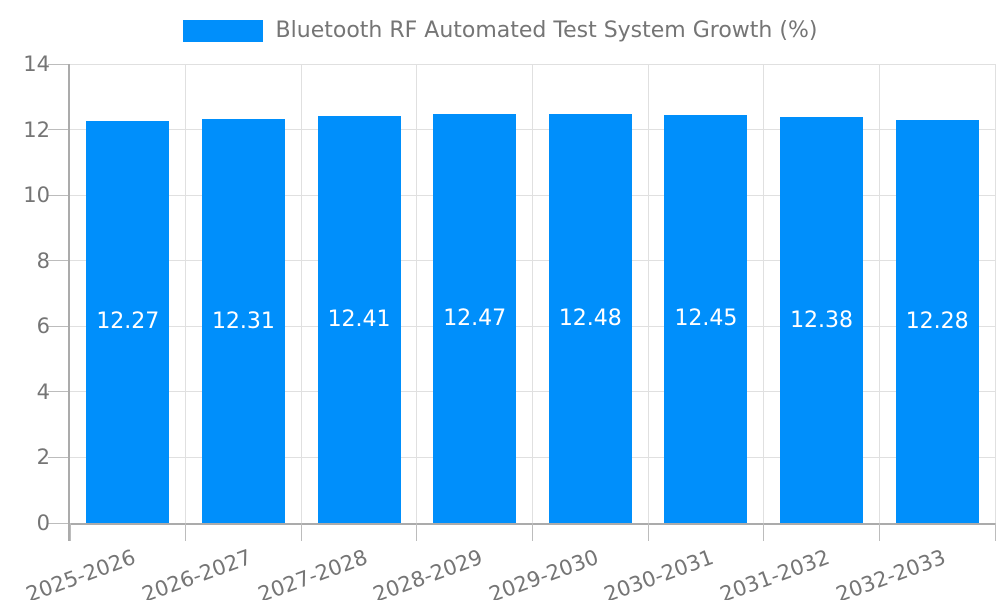 The width and height of the screenshot is (1000, 600). What do you see at coordinates (543, 572) in the screenshot?
I see `x-axis-label: 2029-2030` at bounding box center [543, 572].